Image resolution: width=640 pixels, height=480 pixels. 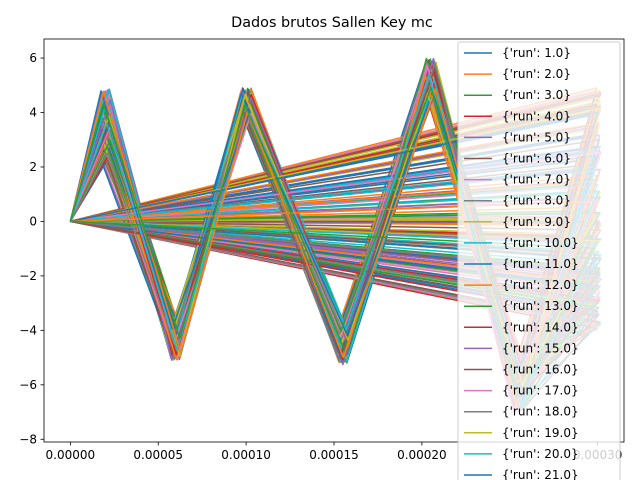 I want to click on y-tick-label: −2, so click(x=28, y=276).